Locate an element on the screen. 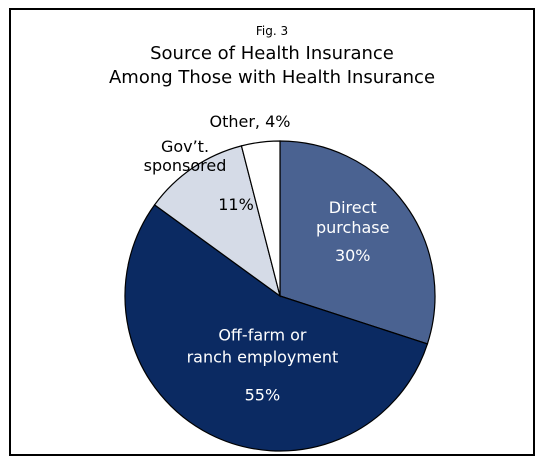  figure-number: Fig. 3 is located at coordinates (272, 31).